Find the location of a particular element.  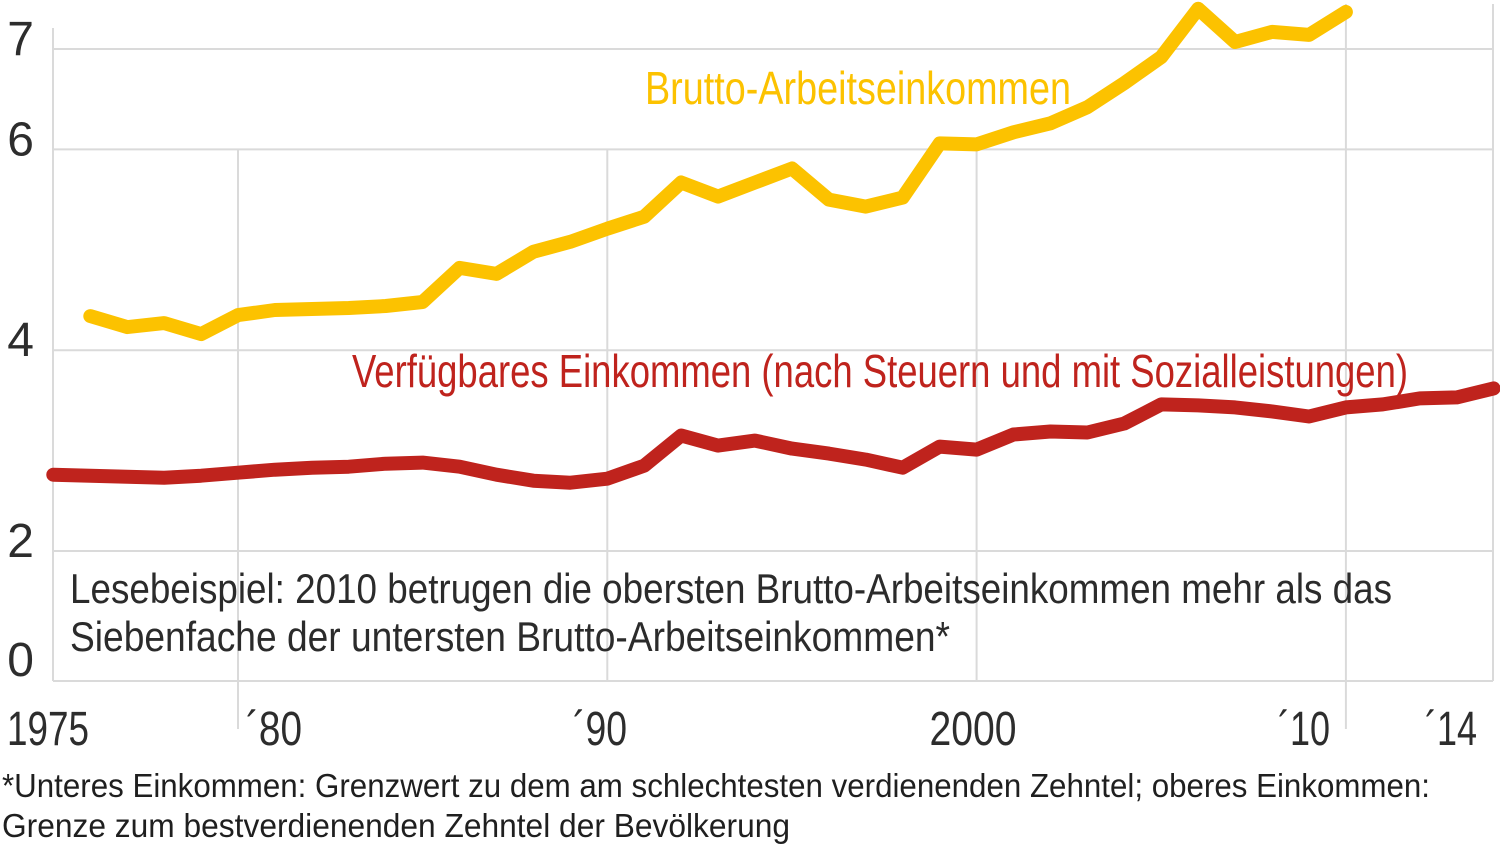

y-axis-label-0: 0 is located at coordinates (20, 660).